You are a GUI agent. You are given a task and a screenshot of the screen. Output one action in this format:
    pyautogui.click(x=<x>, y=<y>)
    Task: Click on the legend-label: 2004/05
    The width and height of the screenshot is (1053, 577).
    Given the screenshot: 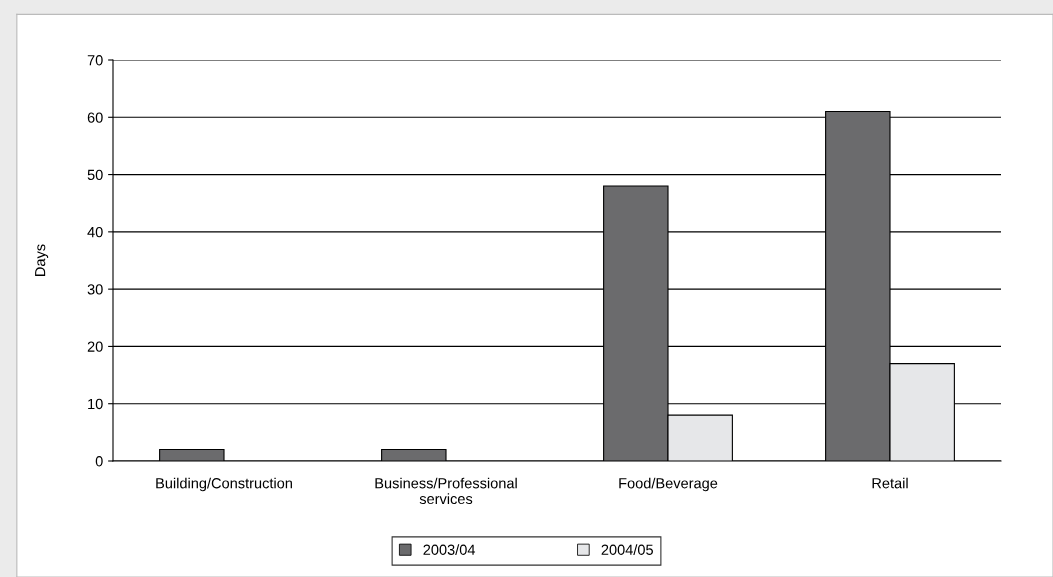 What is the action you would take?
    pyautogui.click(x=627, y=549)
    